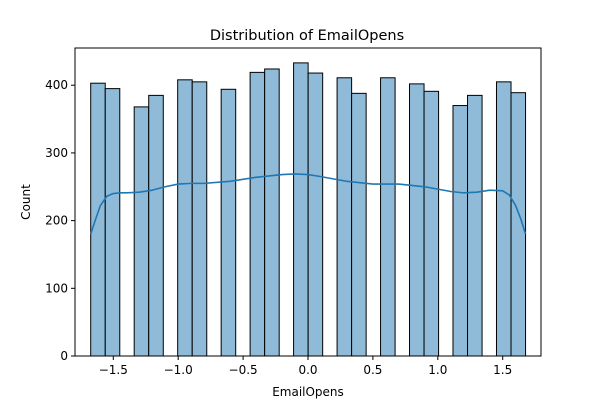 The height and width of the screenshot is (400, 600). Describe the element at coordinates (26, 202) in the screenshot. I see `y-axis-label: Count` at that location.